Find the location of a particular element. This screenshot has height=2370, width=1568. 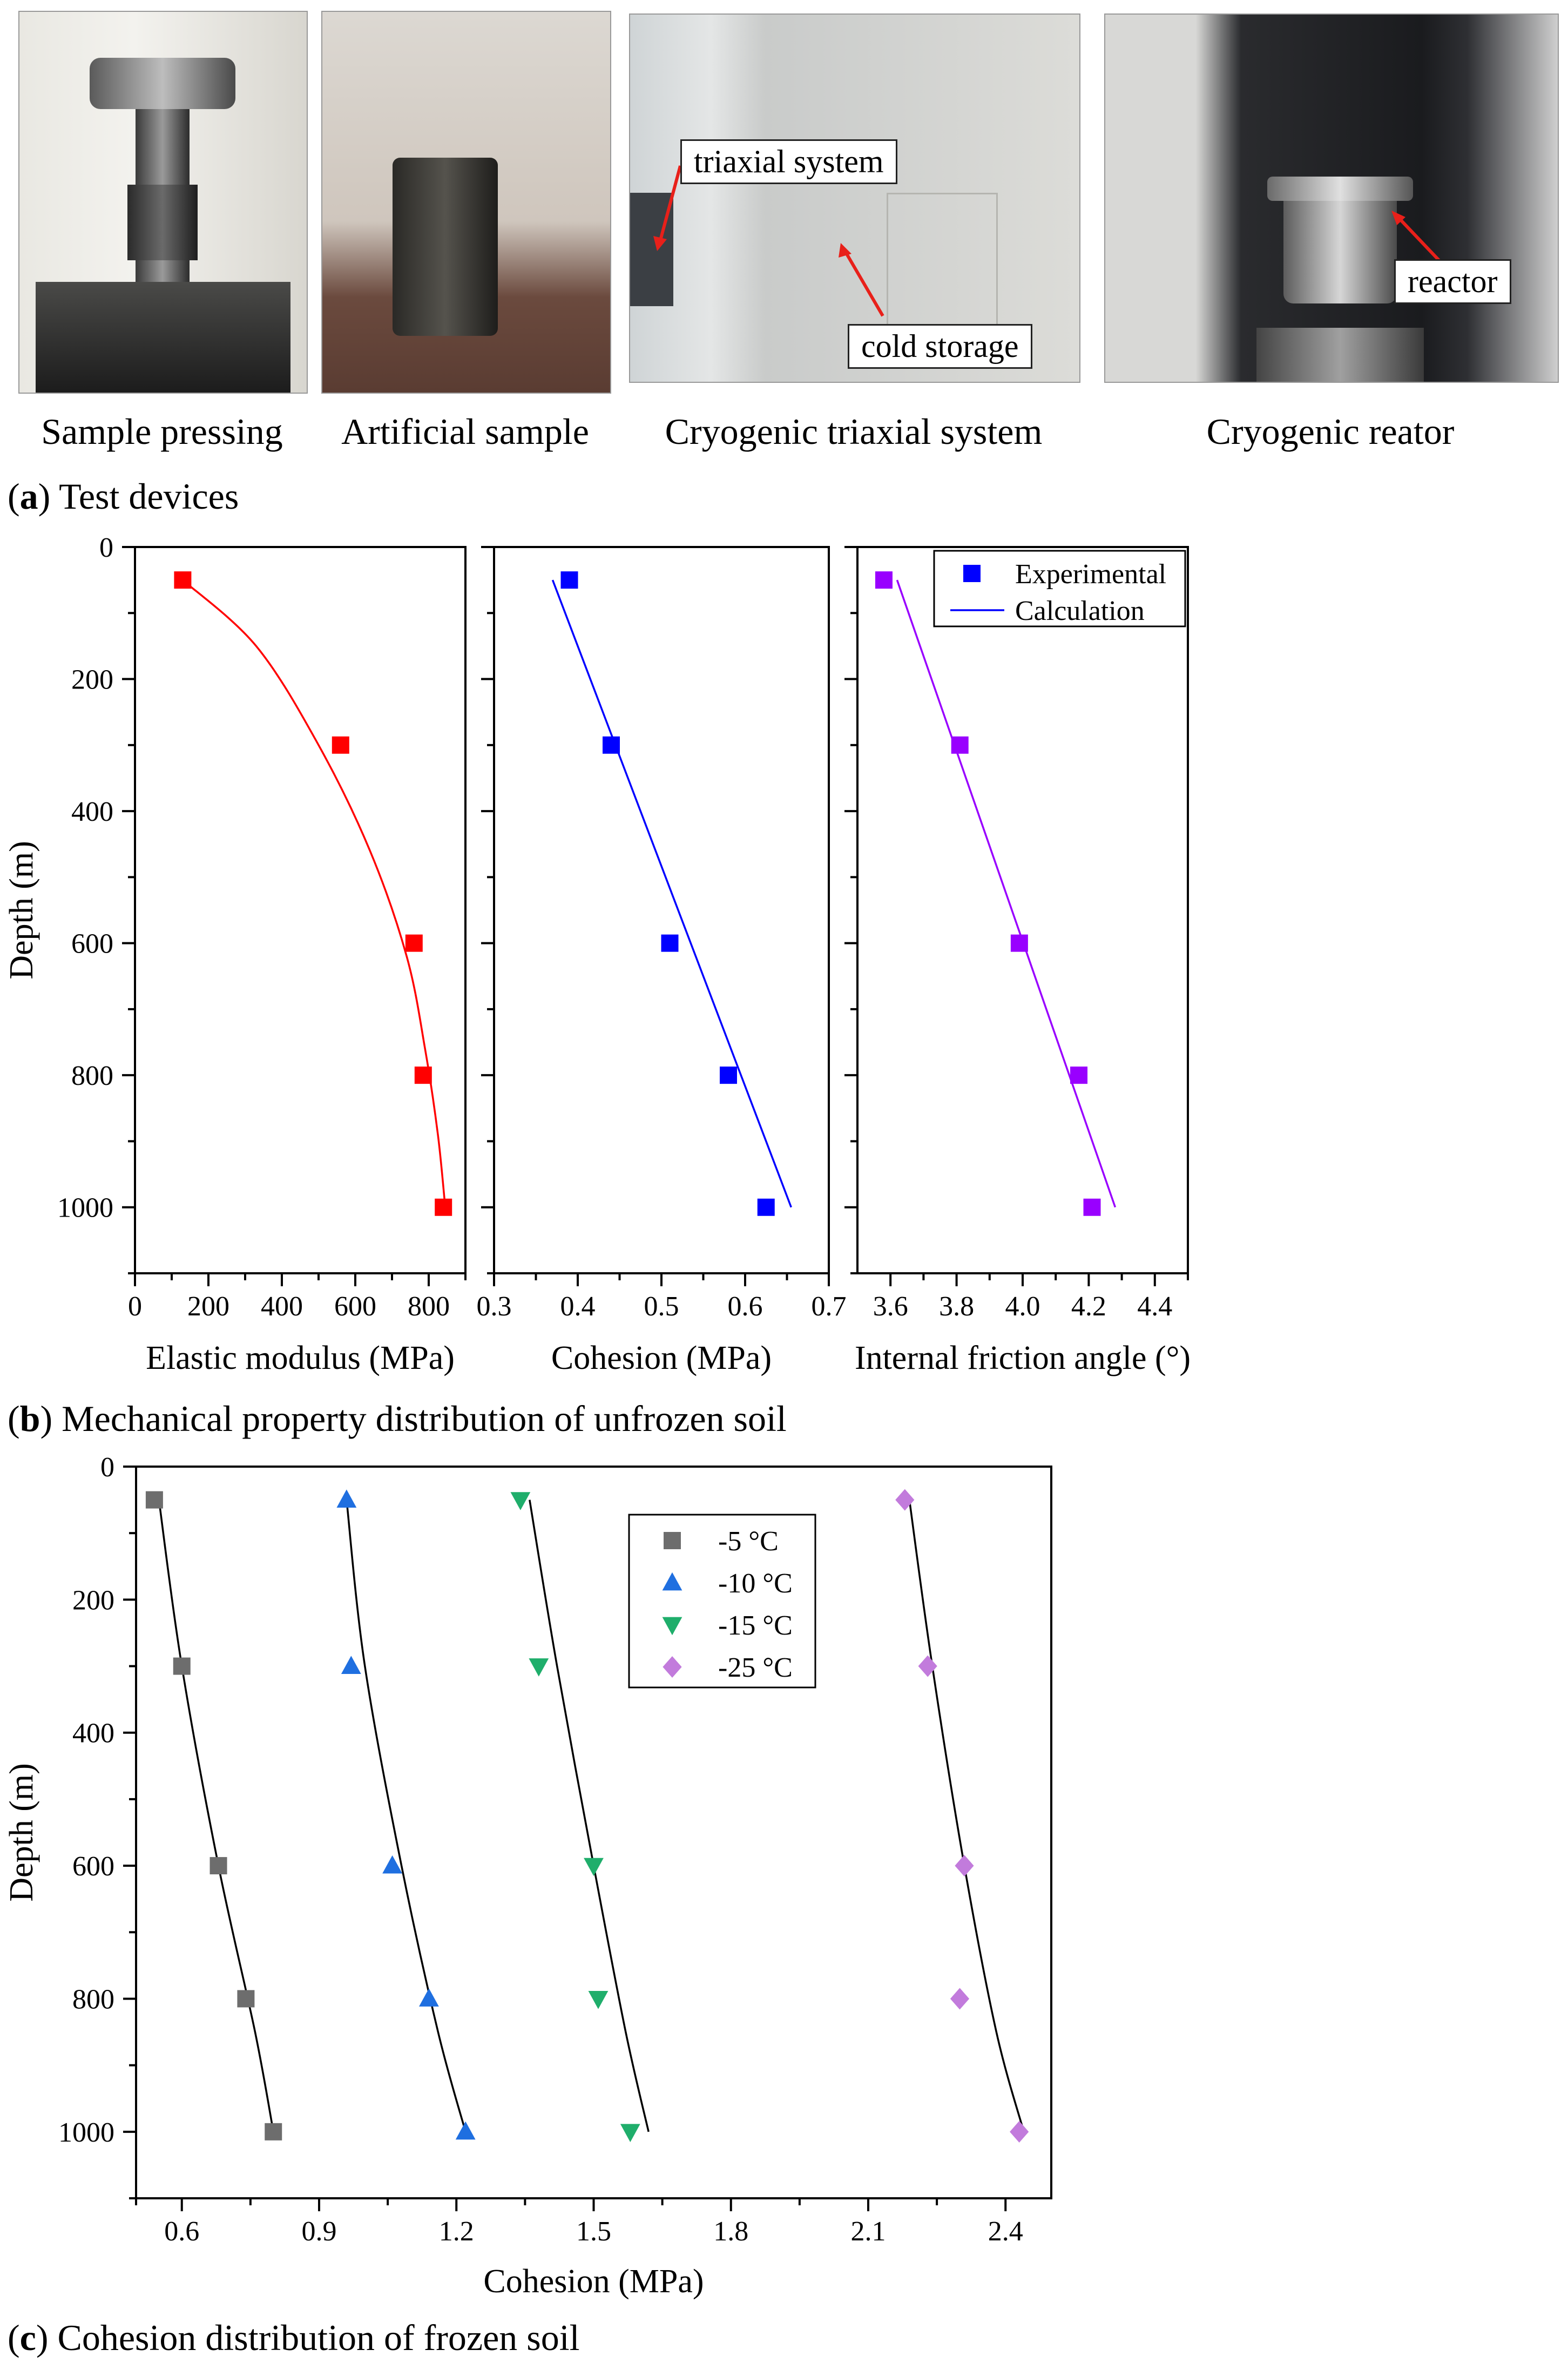

caption-letter-a: a is located at coordinates (28, 497).